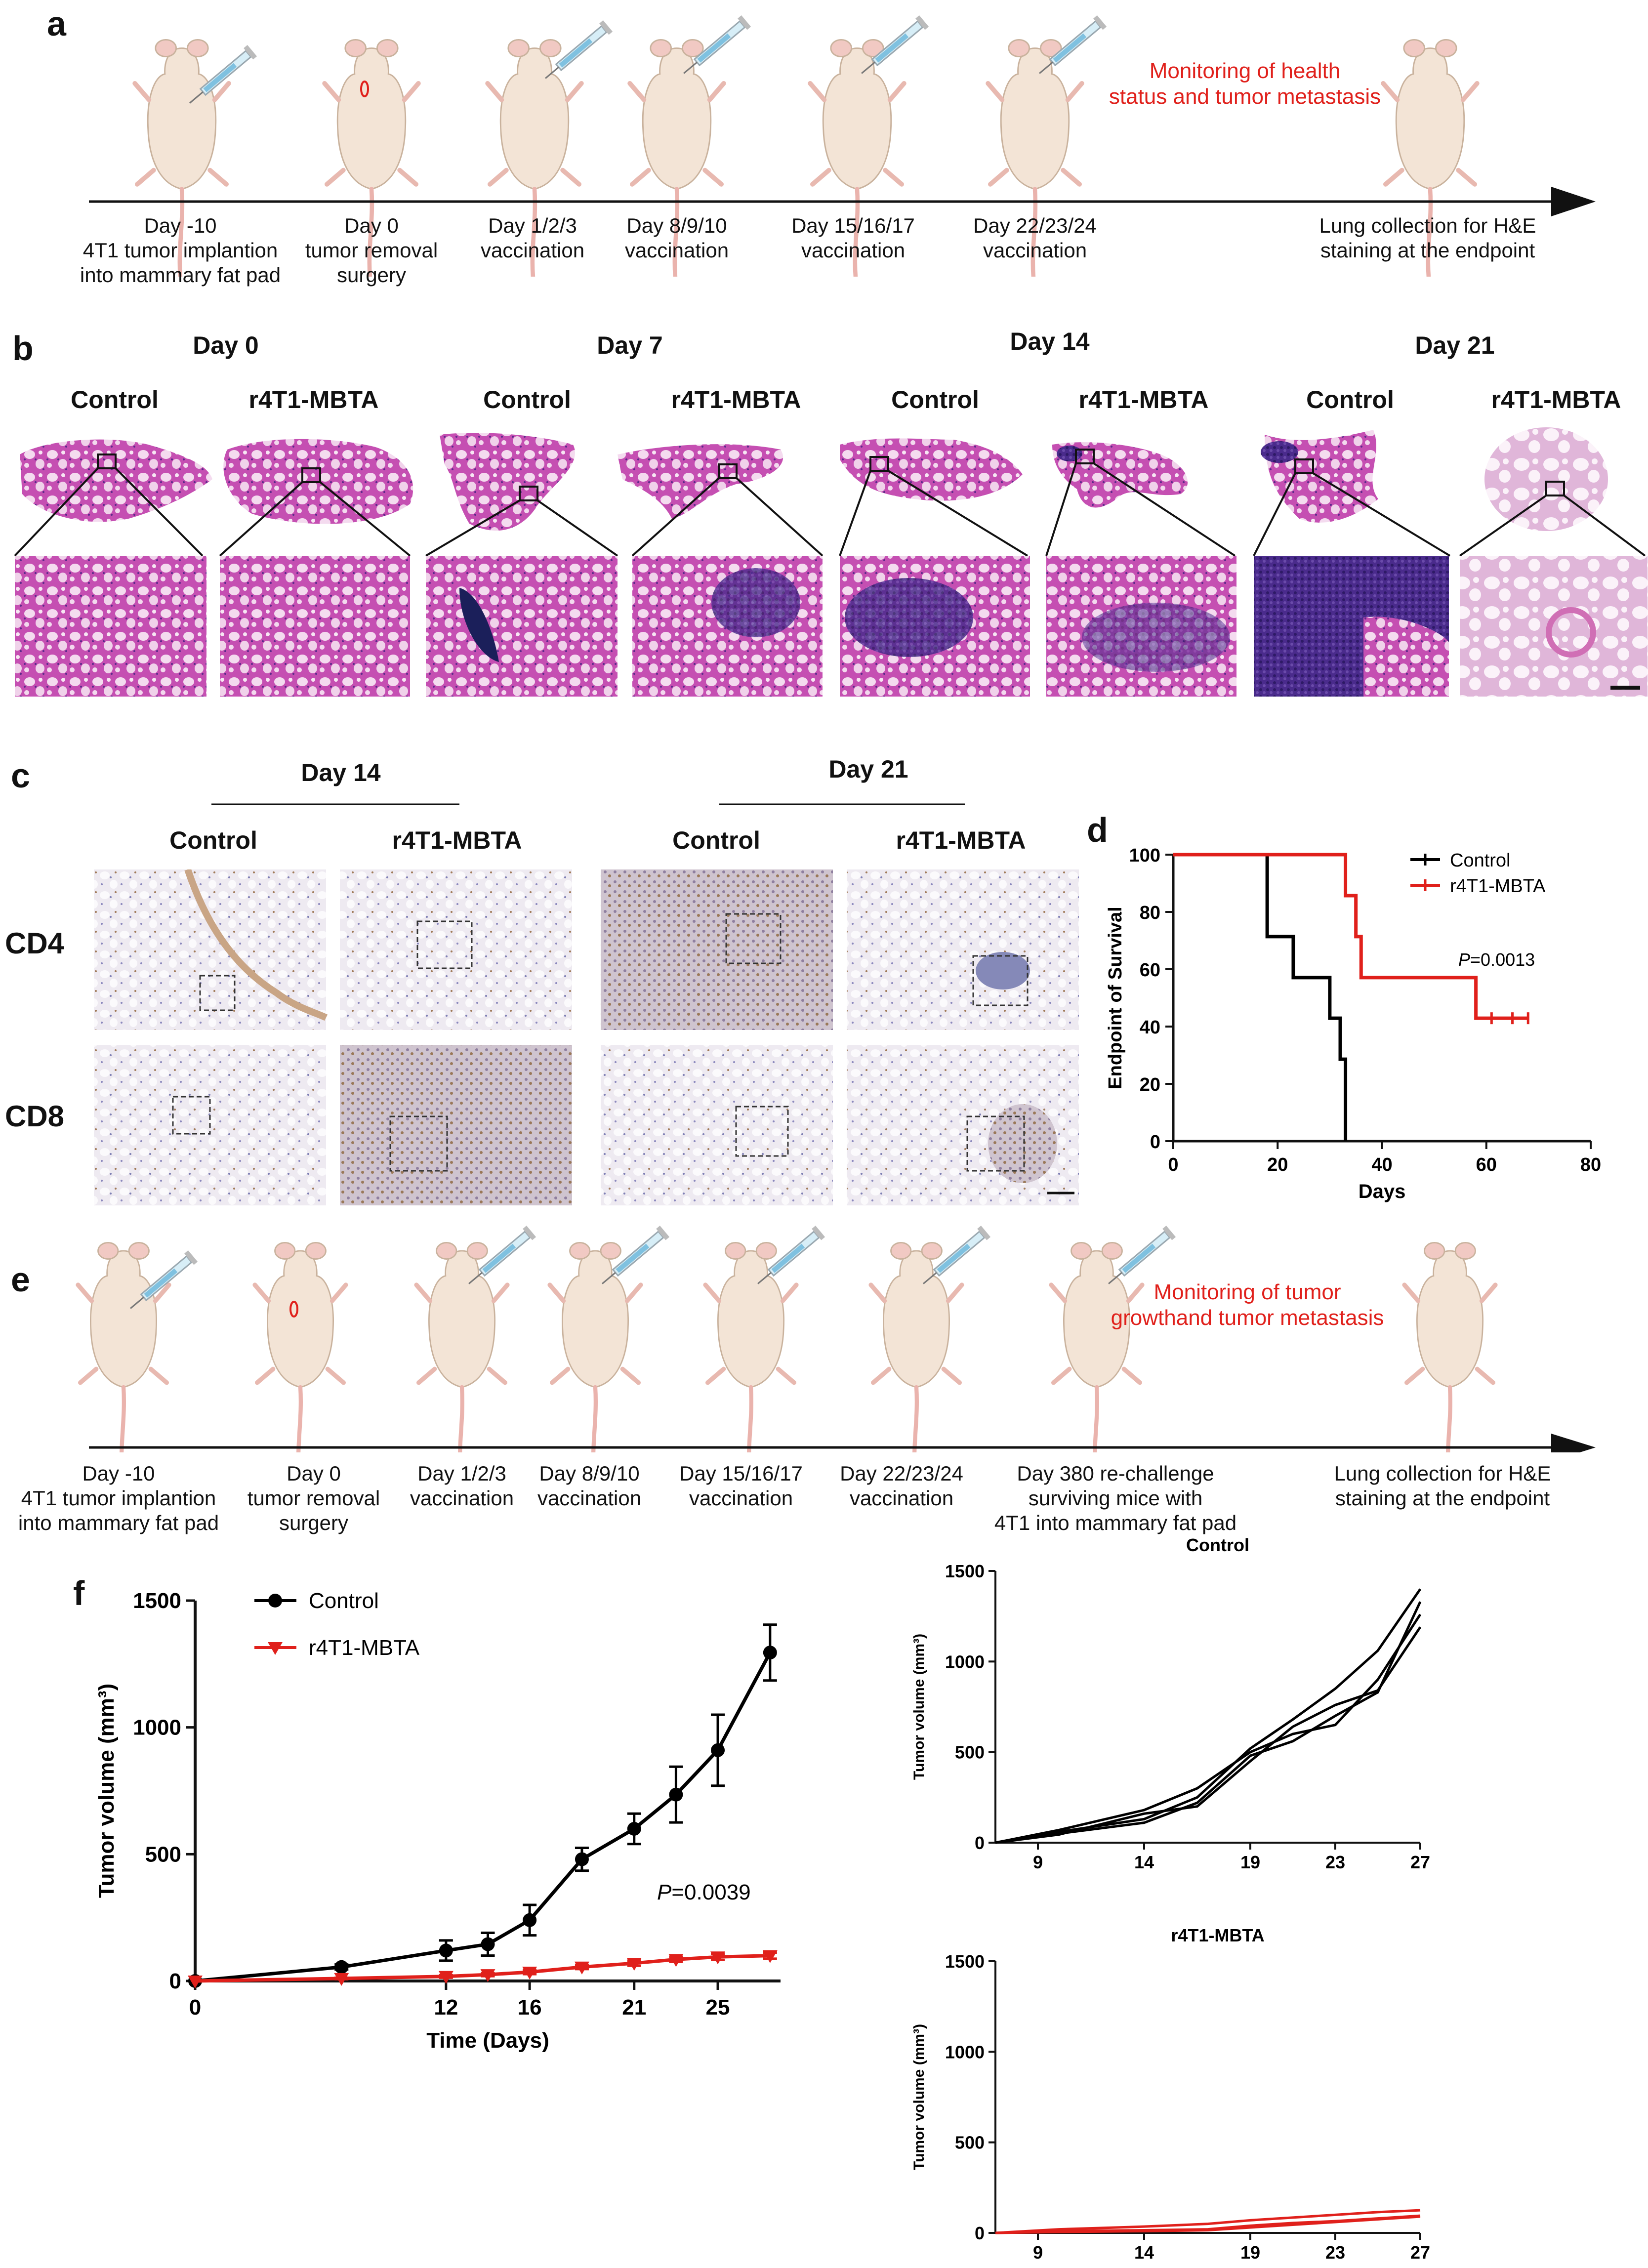 Image resolution: width=1648 pixels, height=2268 pixels. What do you see at coordinates (35, 1116) in the screenshot?
I see `row-label-cd8: CD8` at bounding box center [35, 1116].